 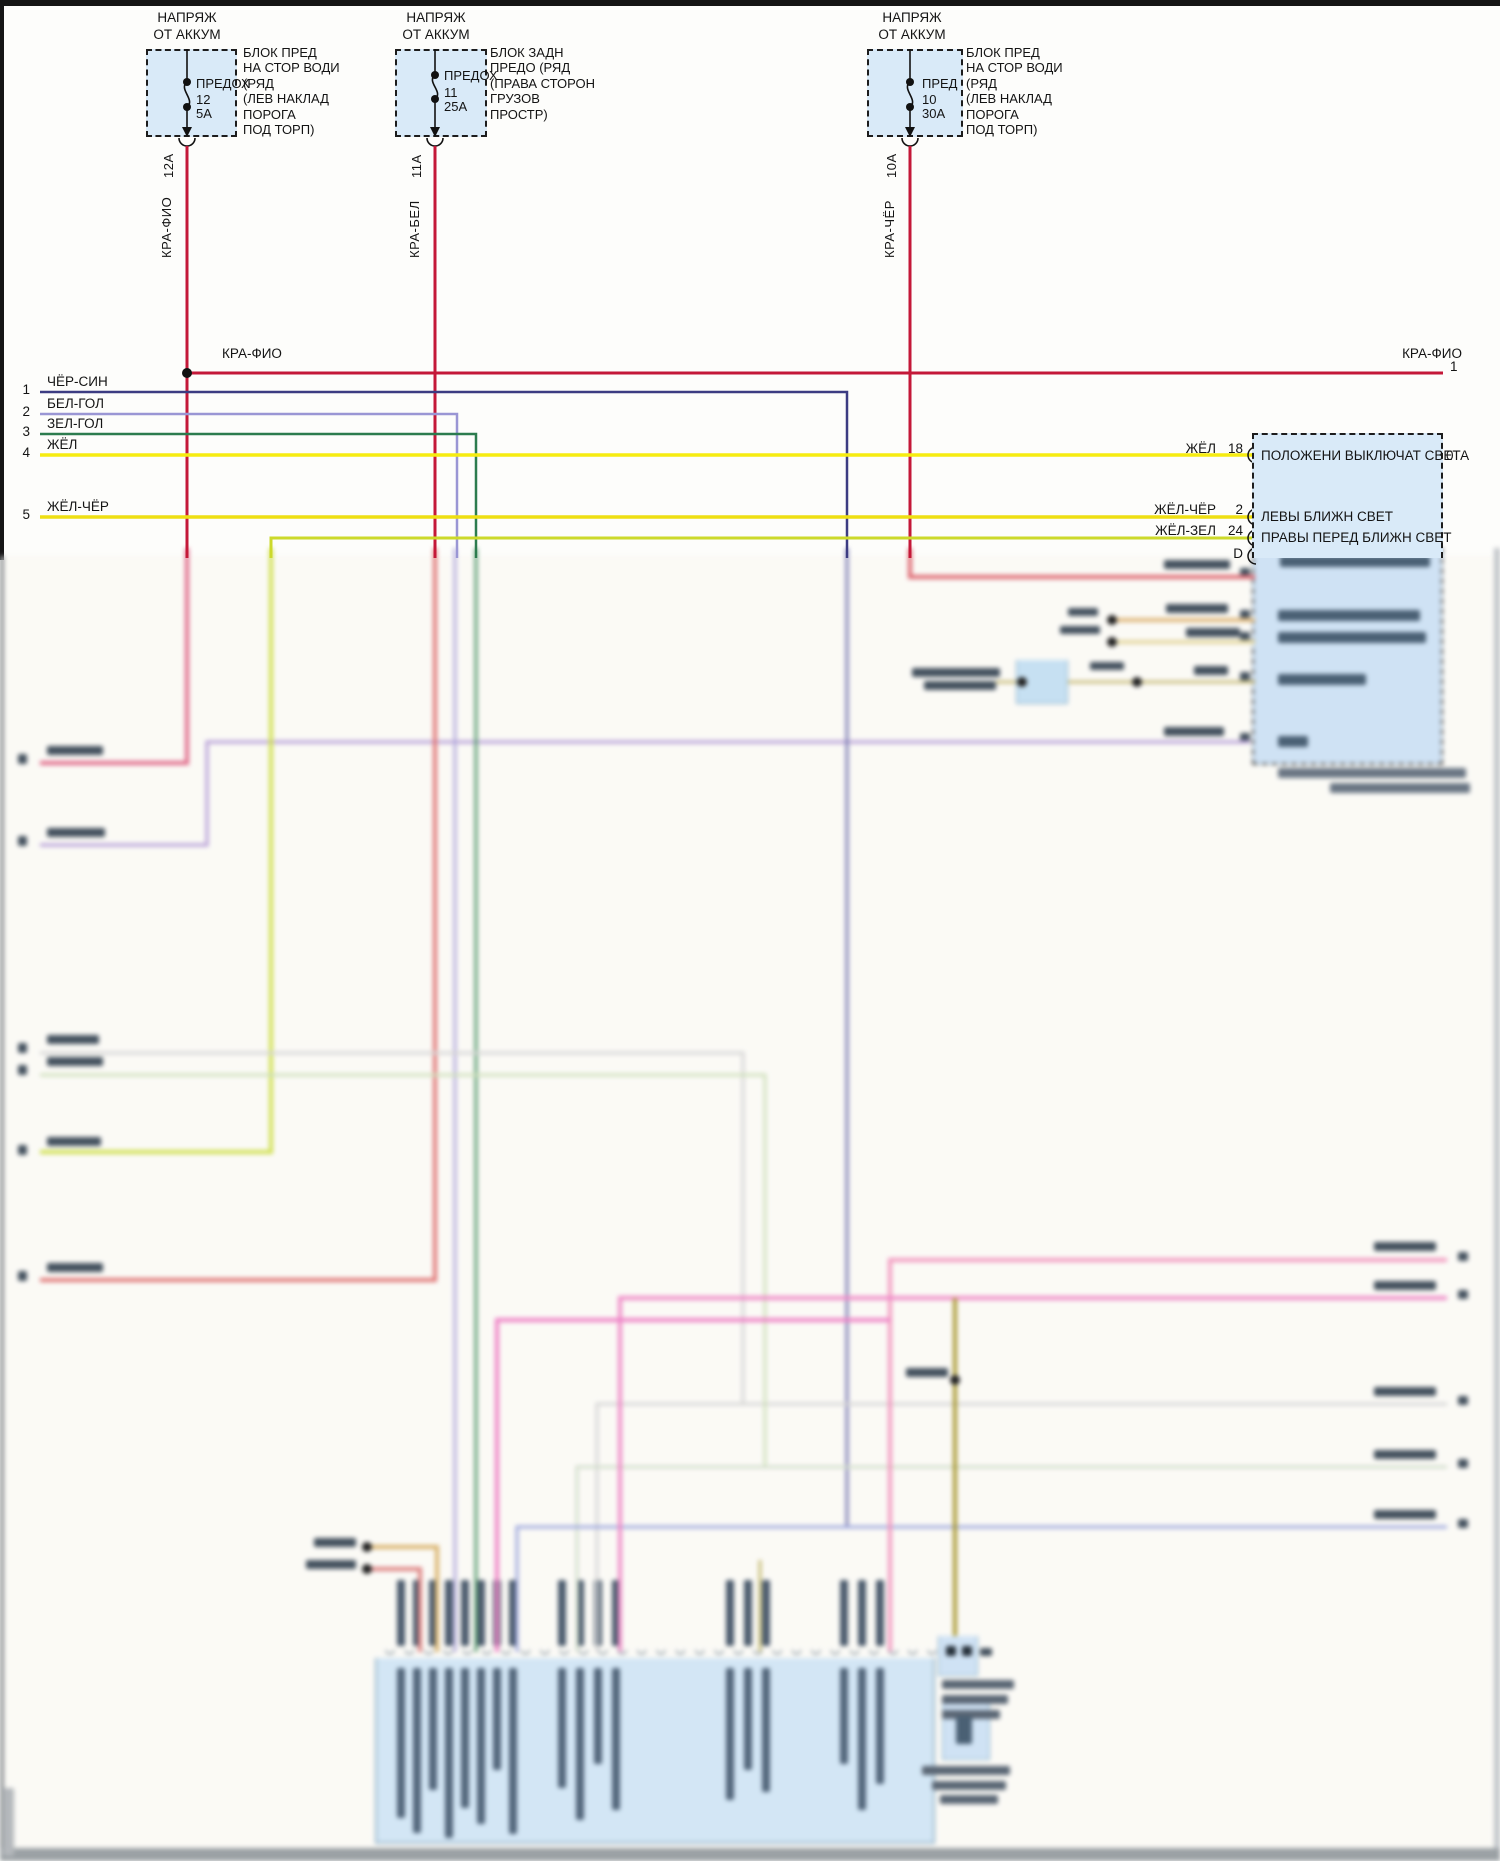 I want to click on left-wire-1-num: 1, so click(x=26, y=389).